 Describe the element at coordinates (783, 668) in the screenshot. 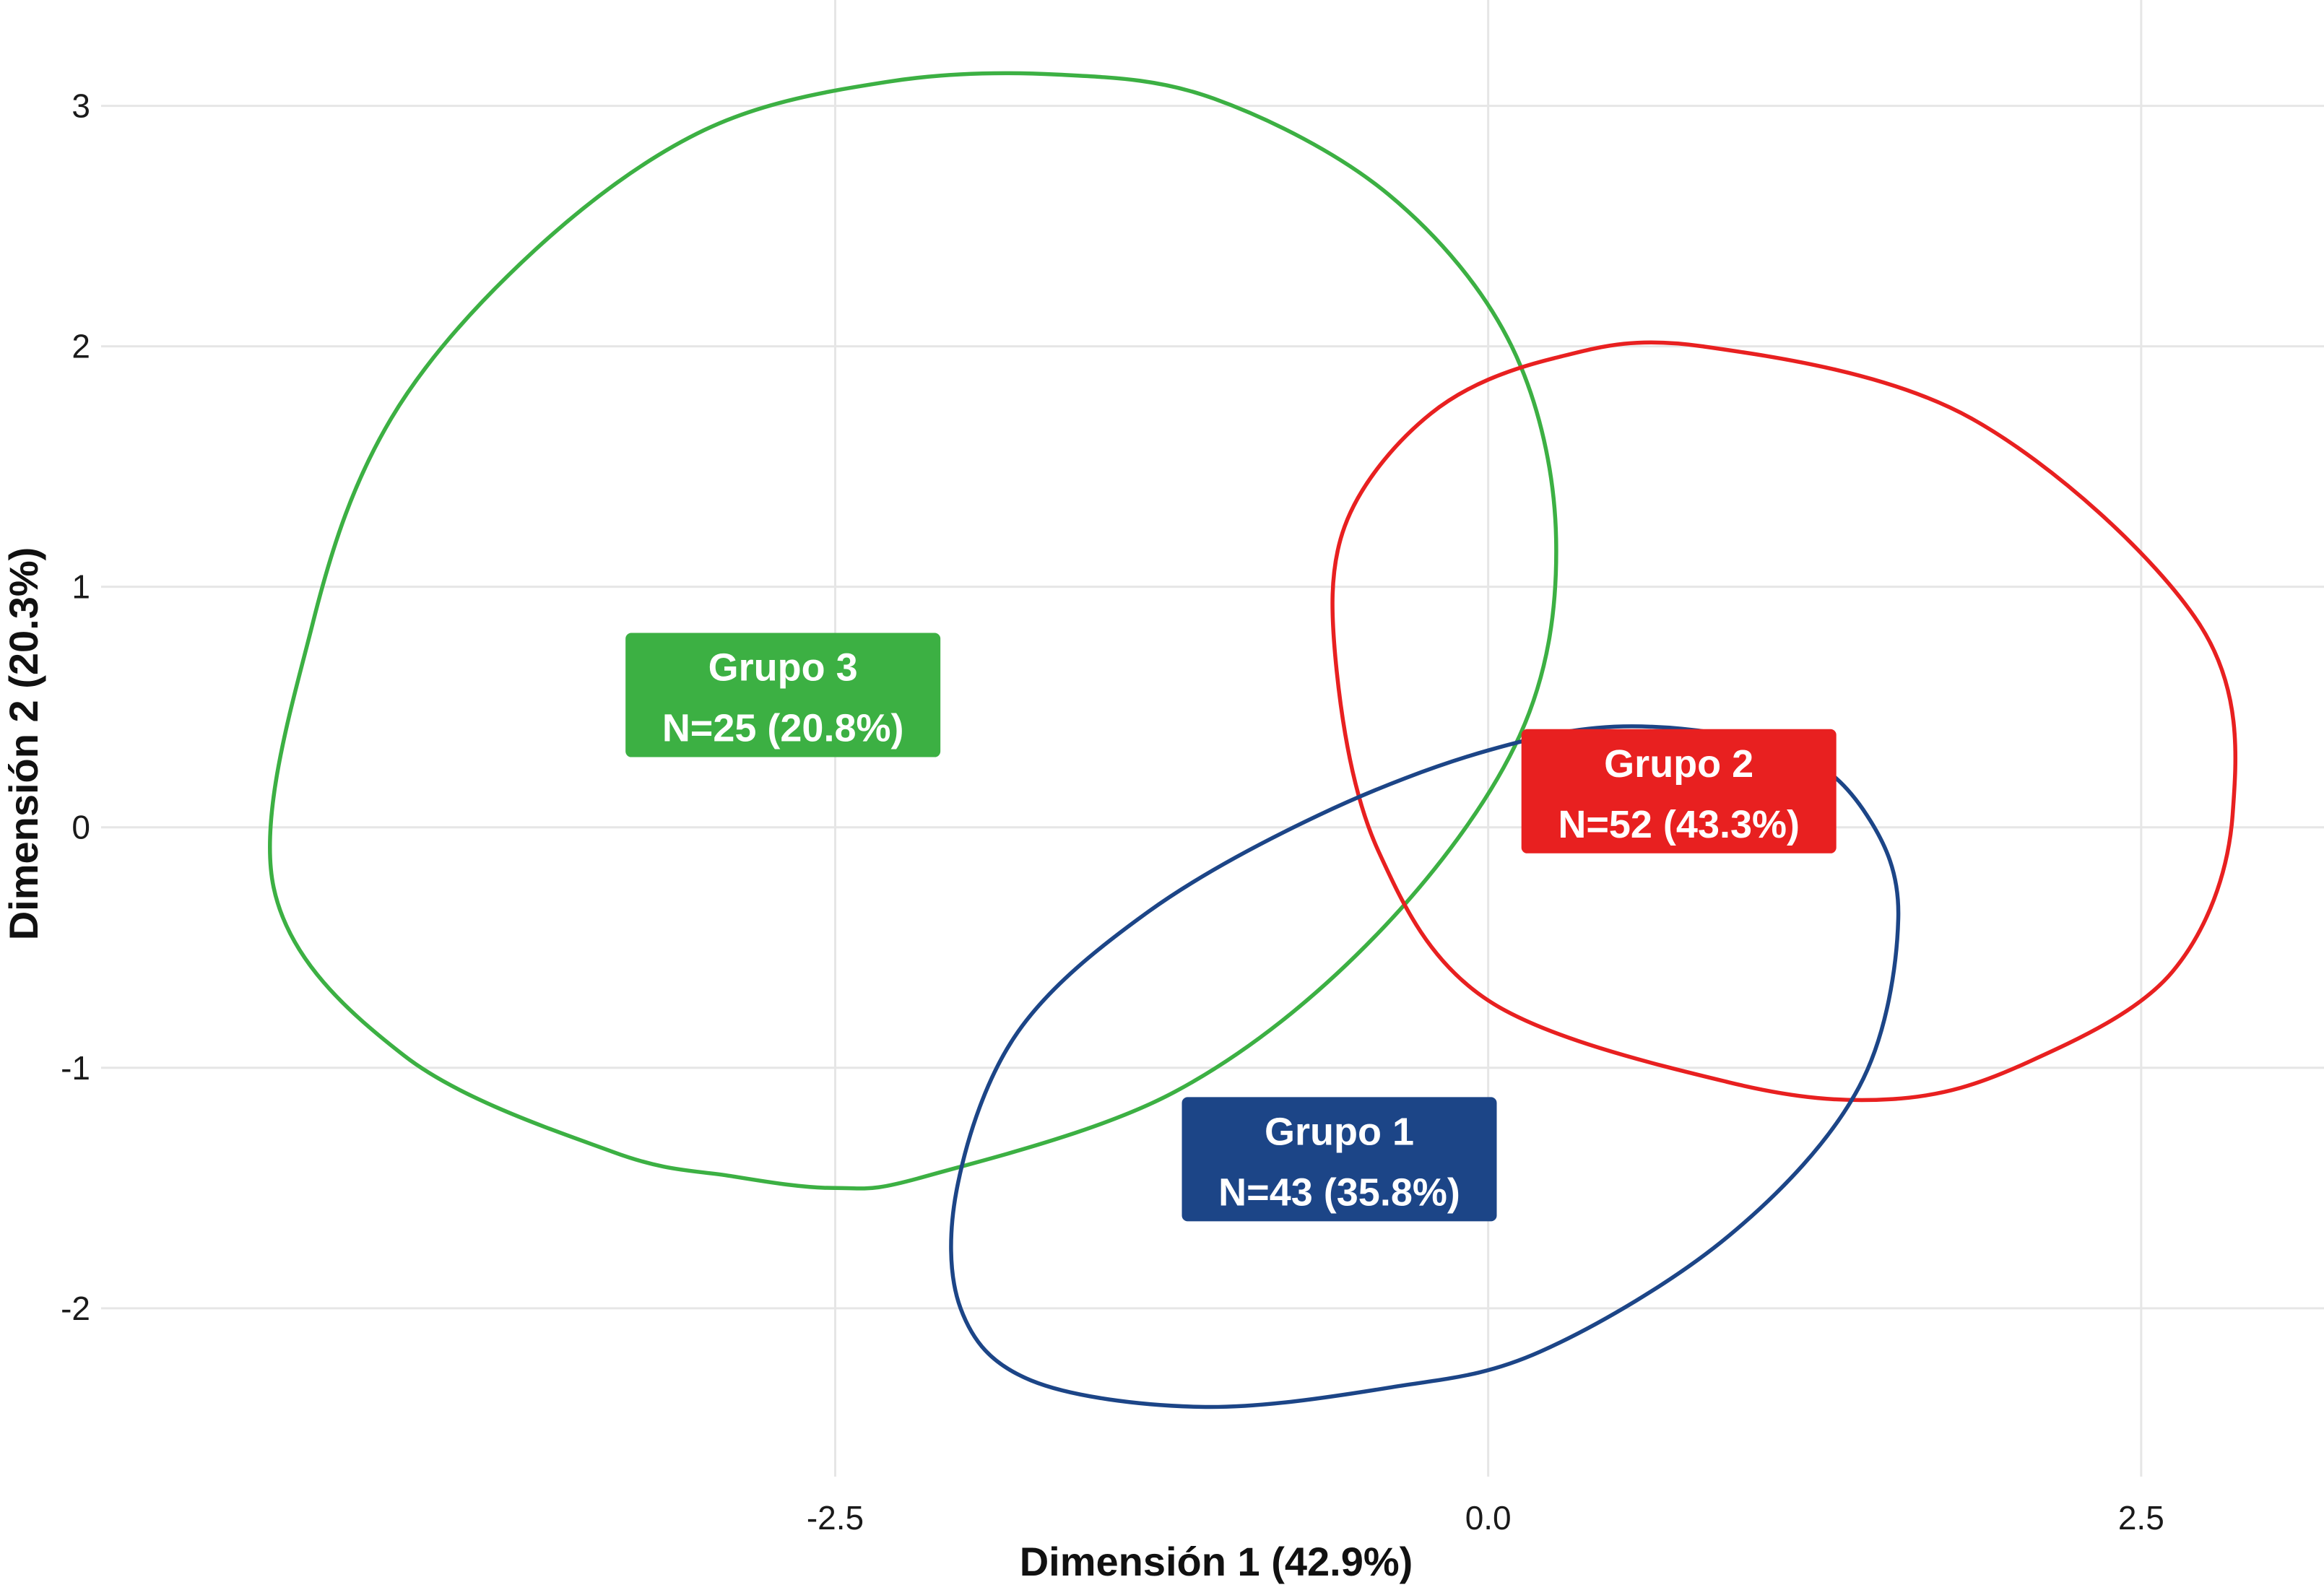

I see `grupo-3-name: Grupo 3` at that location.